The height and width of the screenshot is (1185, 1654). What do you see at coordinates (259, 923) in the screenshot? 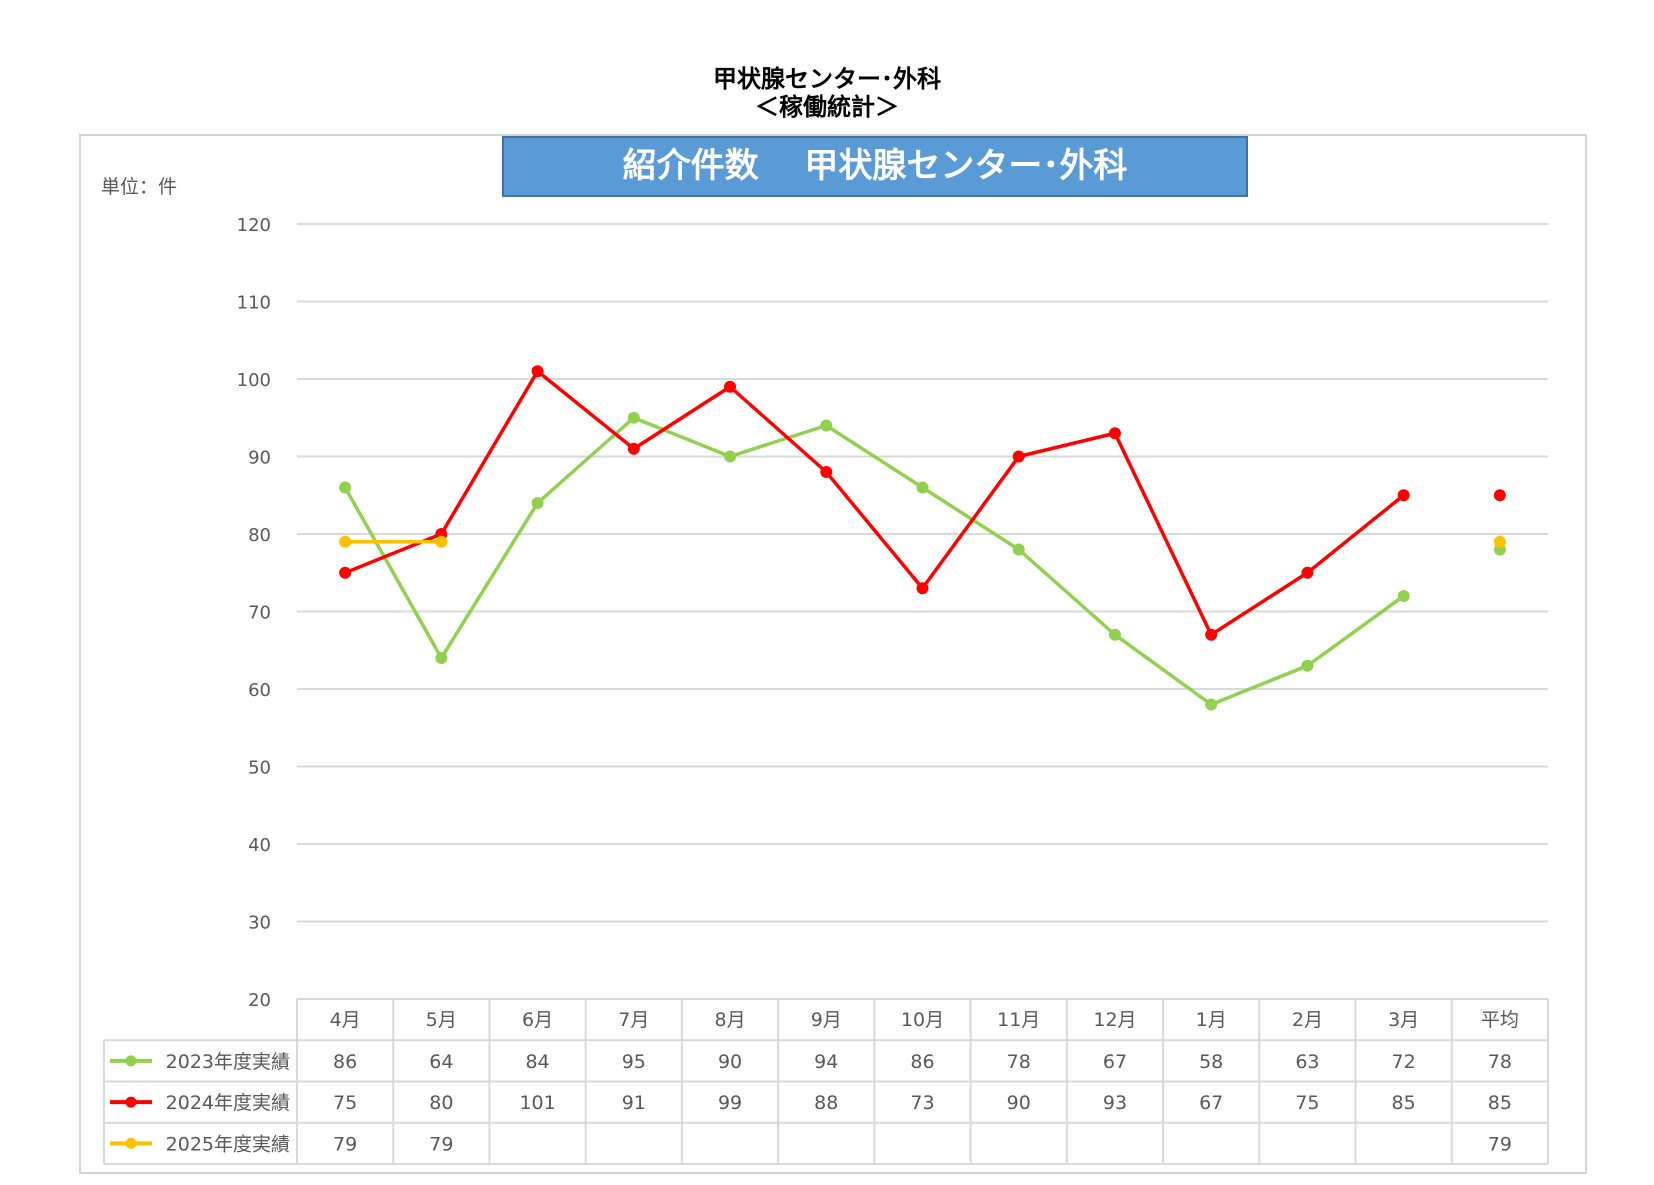
I see `y-tick-label: 30` at bounding box center [259, 923].